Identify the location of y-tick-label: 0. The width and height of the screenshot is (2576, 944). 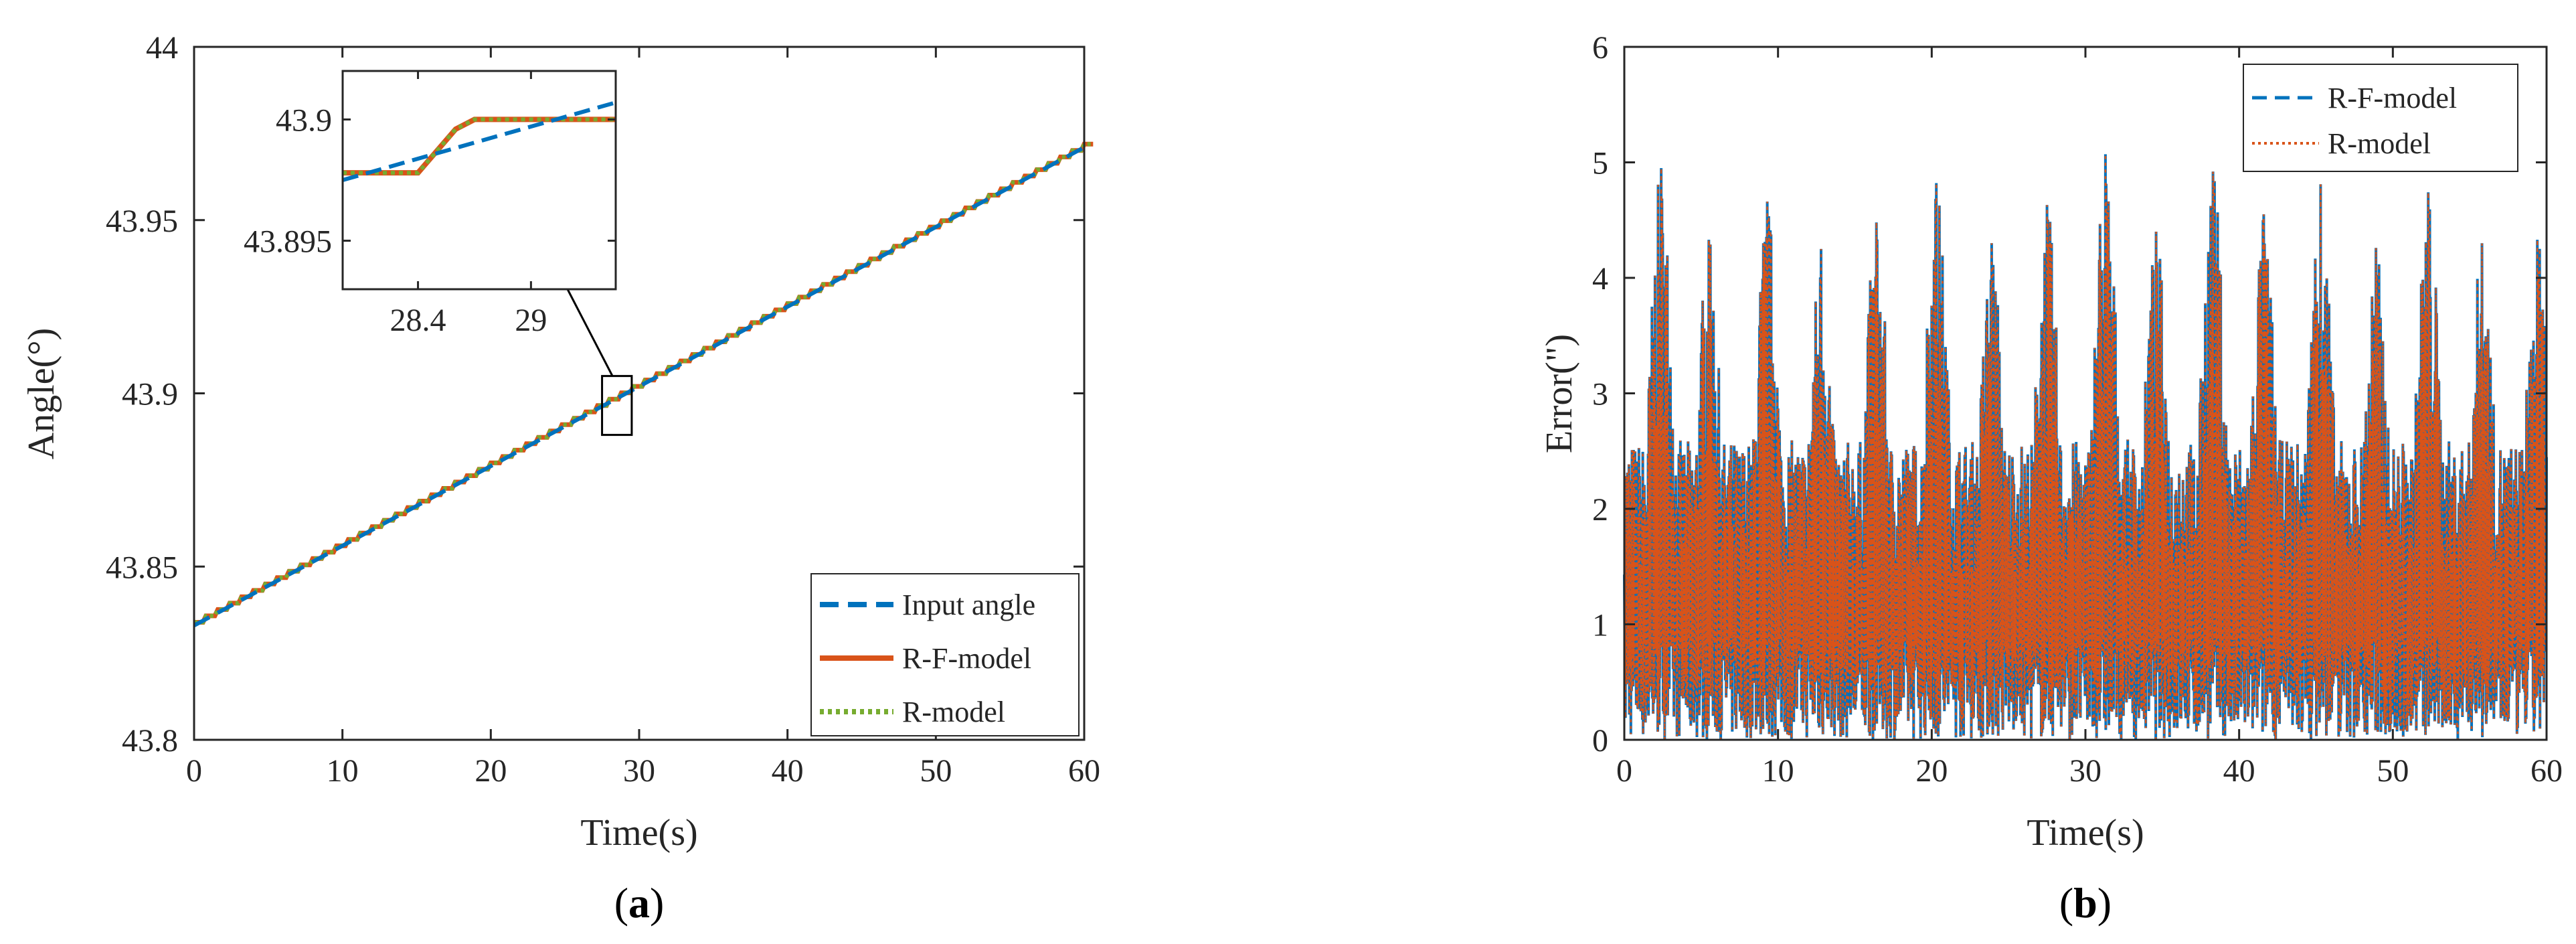
(1600, 741).